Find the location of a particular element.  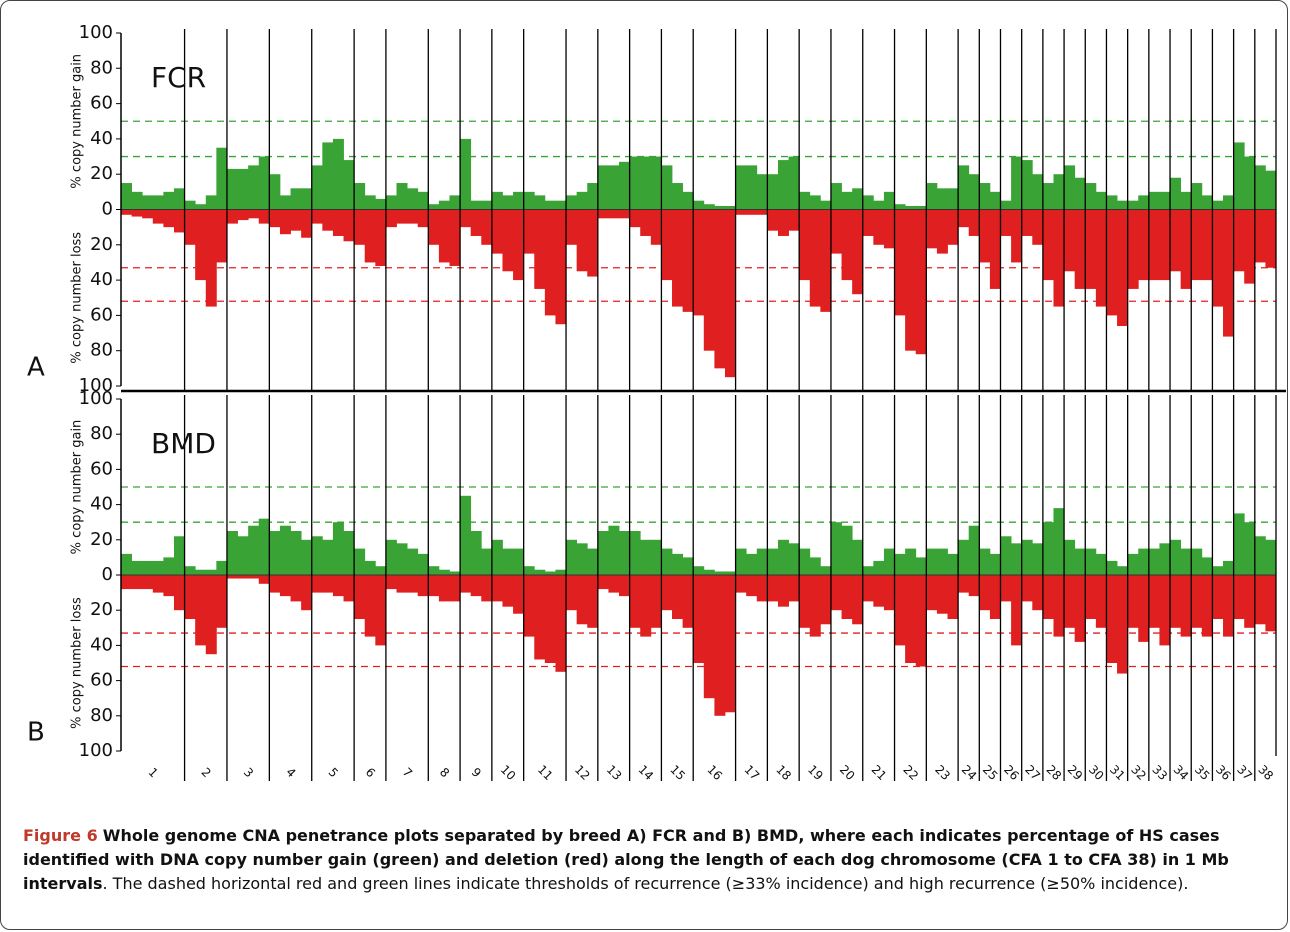

x-tick-label: 7 is located at coordinates (407, 772).